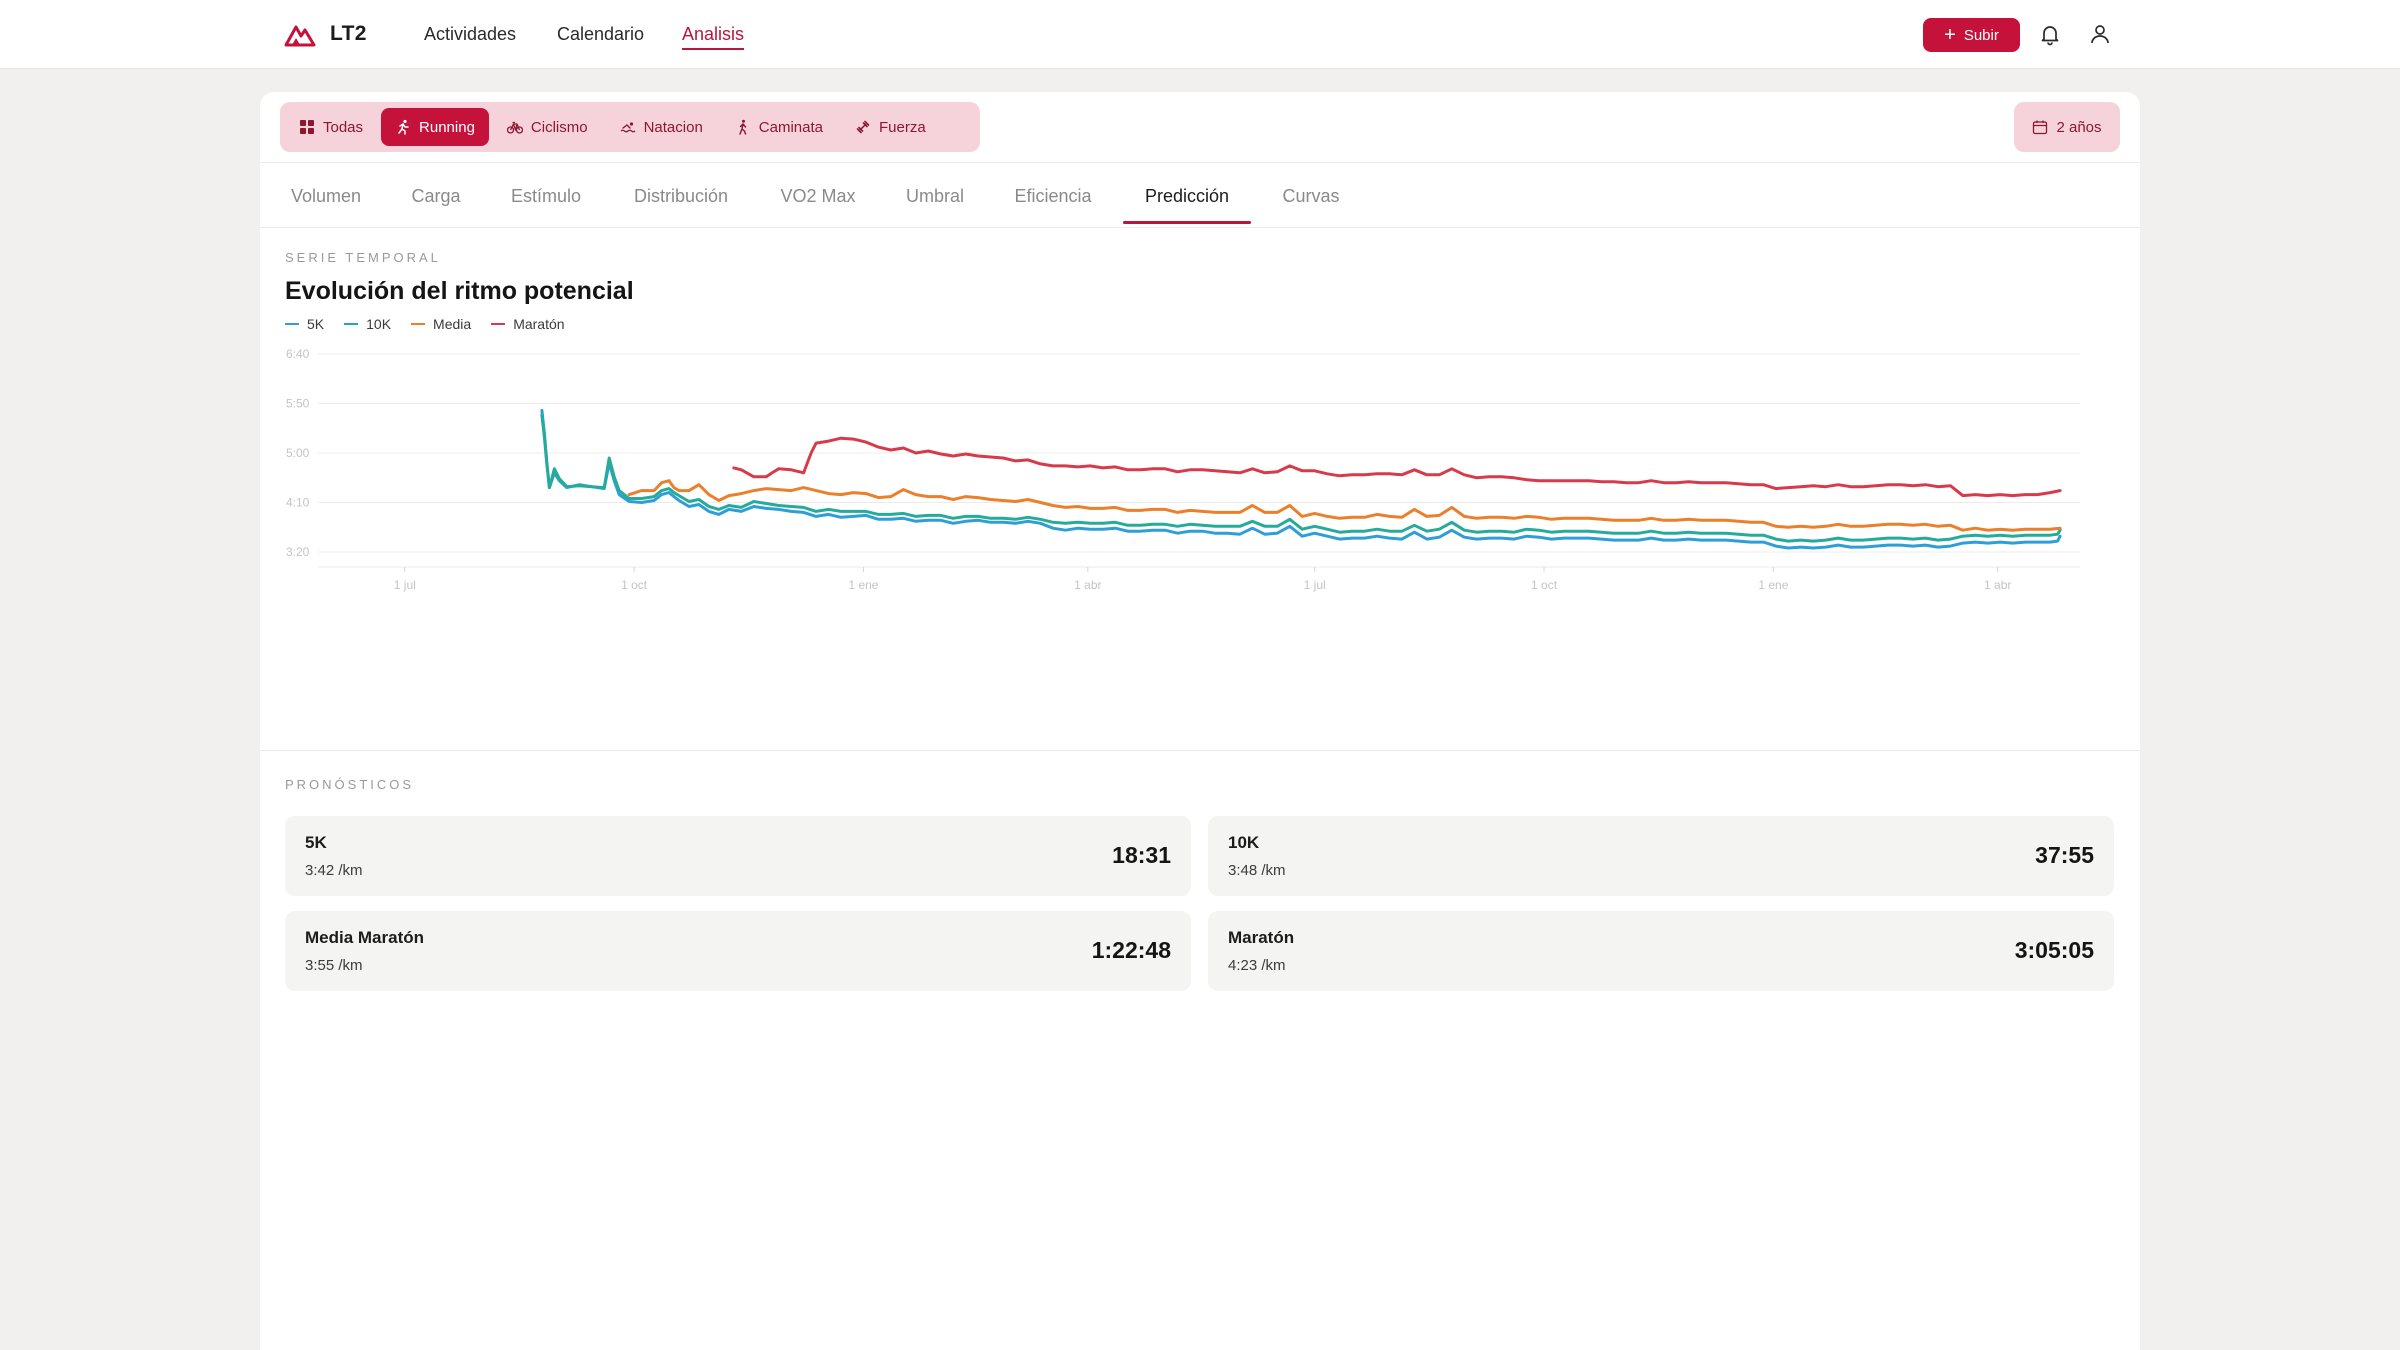  I want to click on y-tick-label: 3:20, so click(298, 552).